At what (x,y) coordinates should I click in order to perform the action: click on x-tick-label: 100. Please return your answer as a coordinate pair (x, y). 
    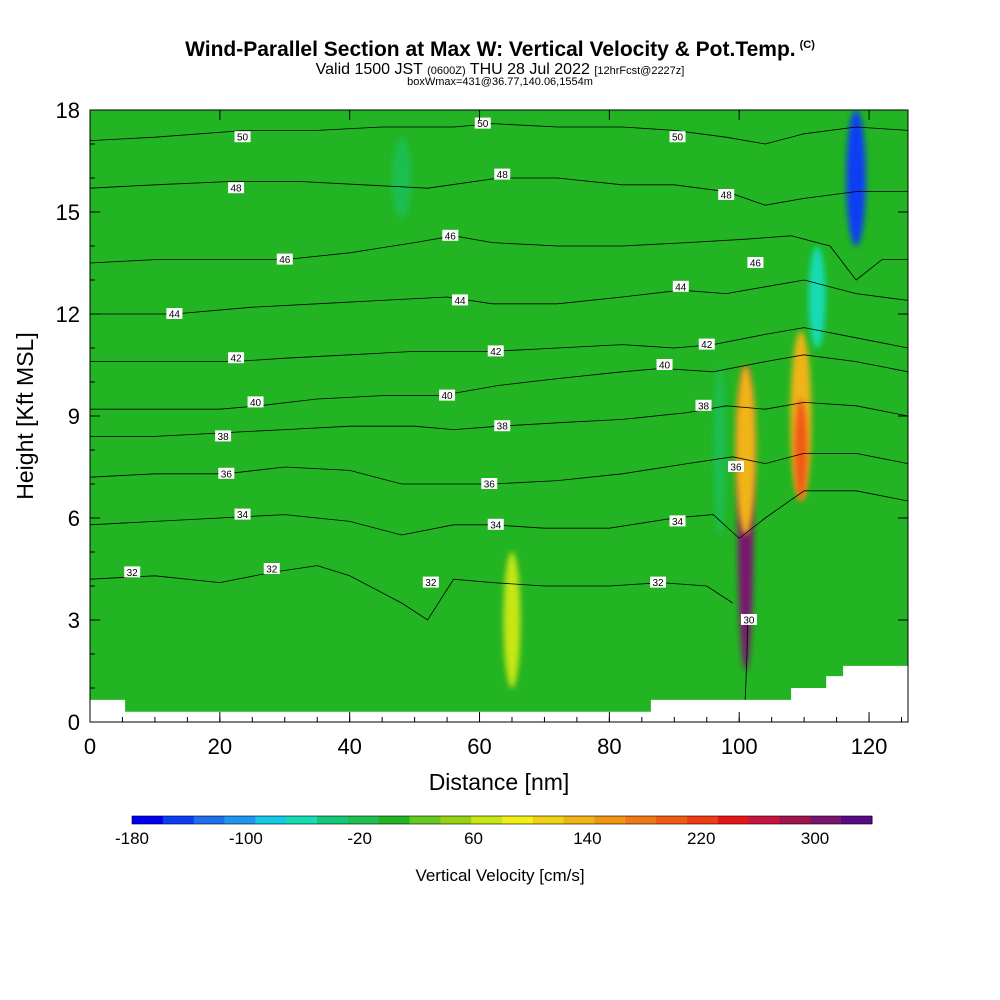
    Looking at the image, I should click on (739, 746).